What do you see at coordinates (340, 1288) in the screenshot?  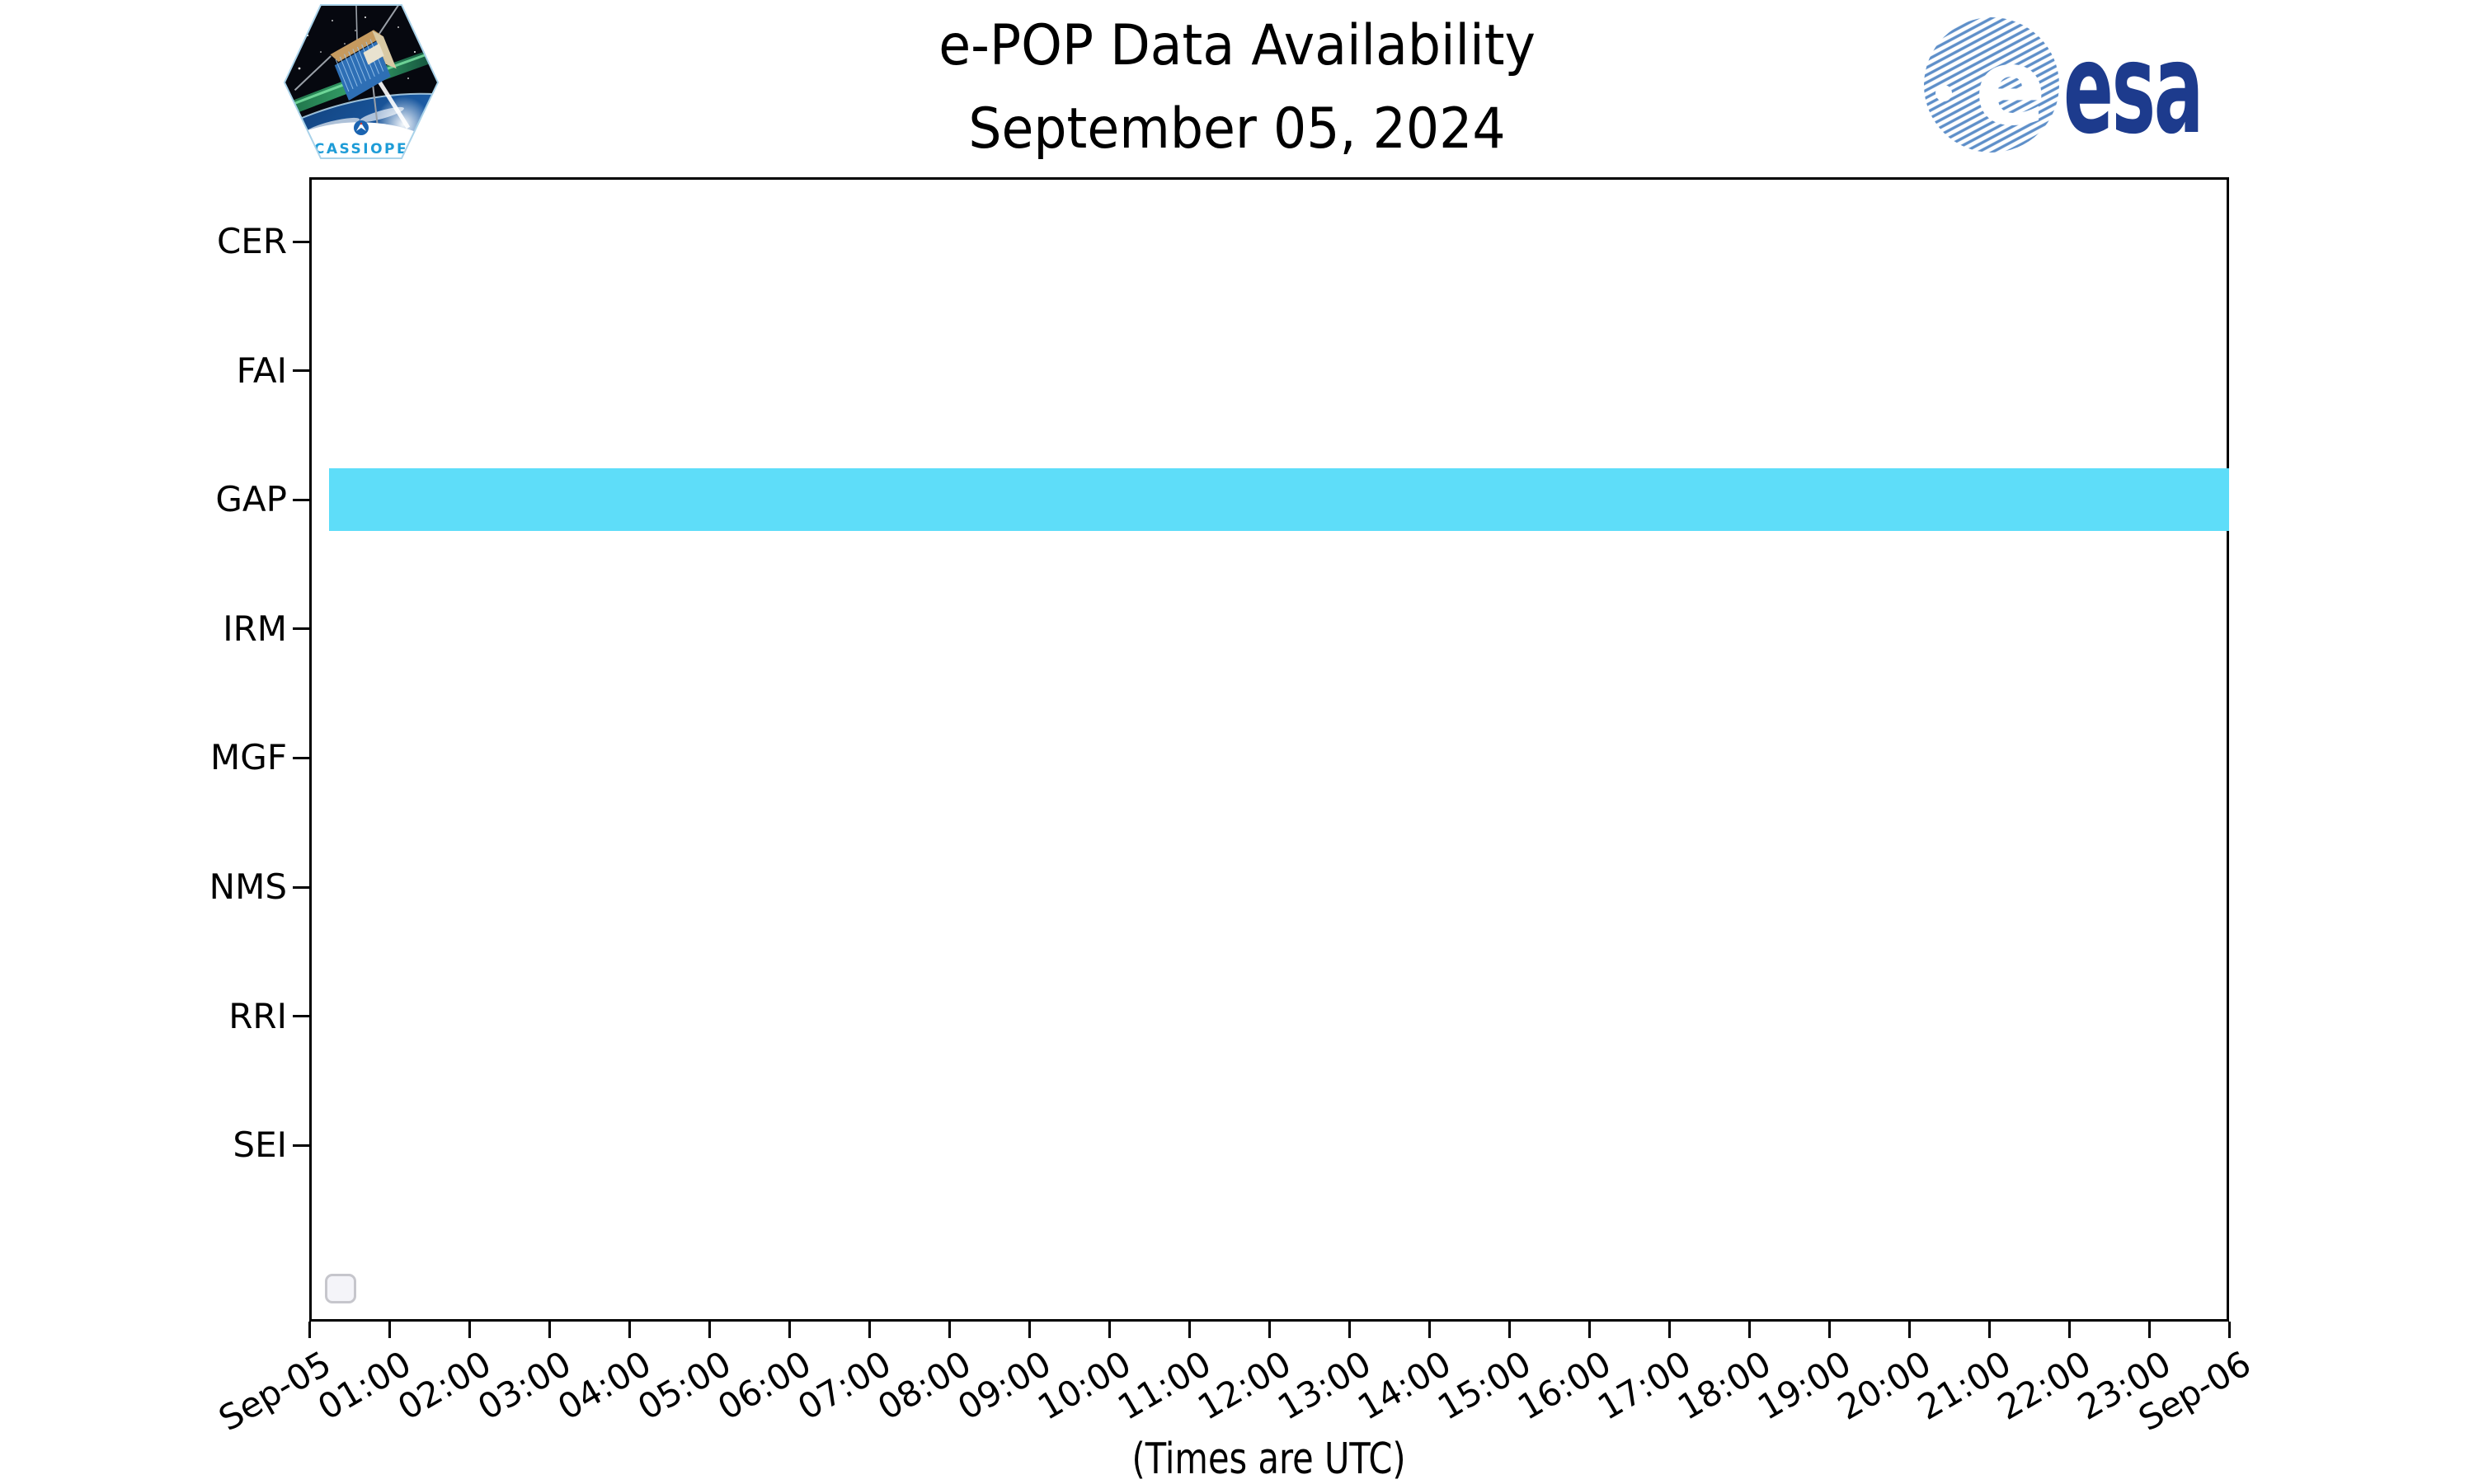 I see `legend-box-empty` at bounding box center [340, 1288].